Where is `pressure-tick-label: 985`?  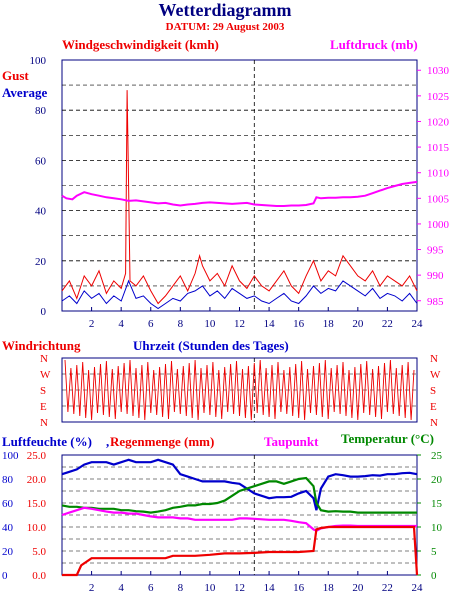 pressure-tick-label: 985 is located at coordinates (435, 302).